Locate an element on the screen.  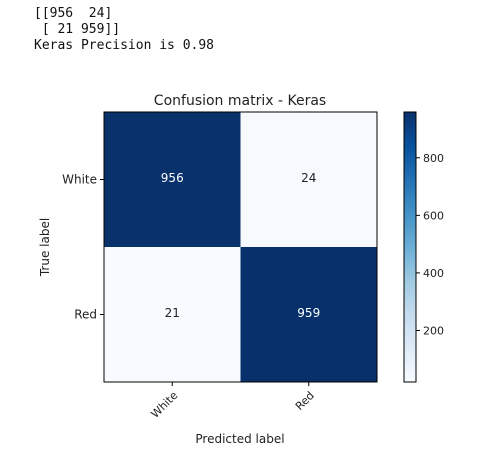
colorbar is located at coordinates (410, 247).